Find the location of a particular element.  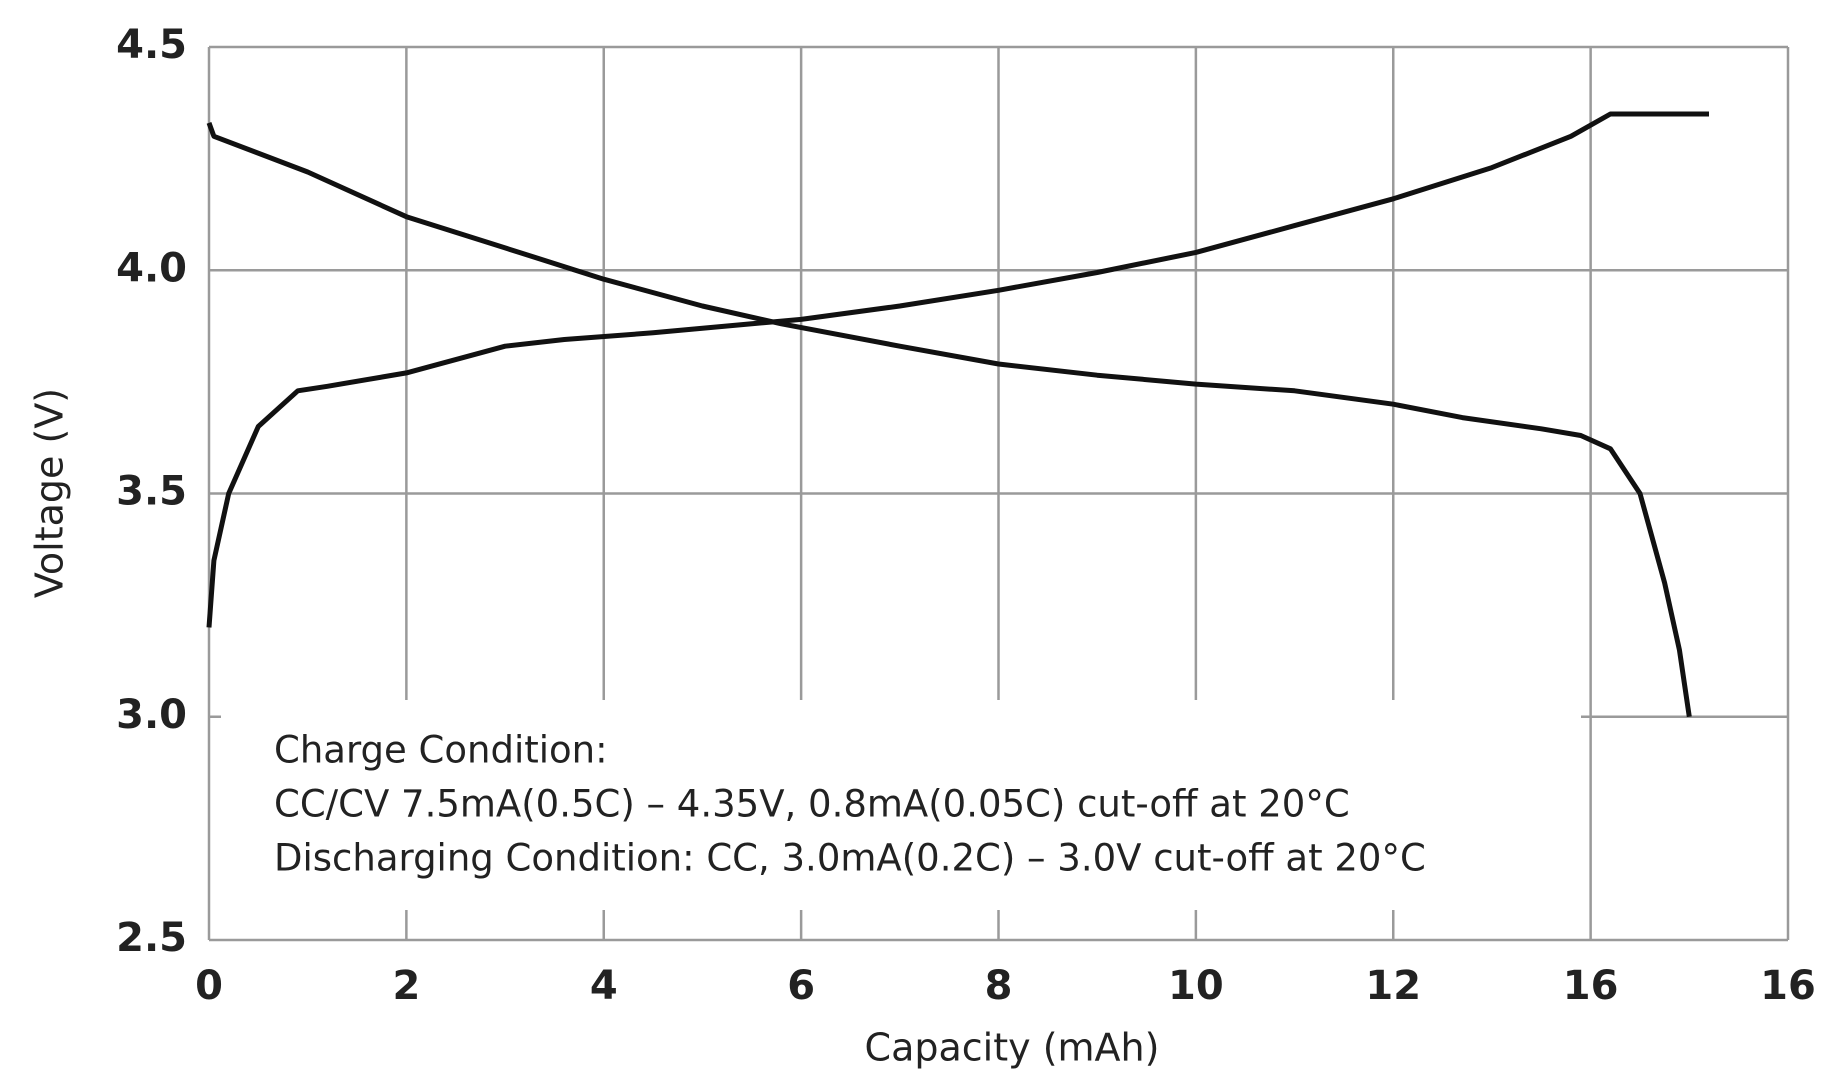

y-tick-label: 4.5 is located at coordinates (151, 45).